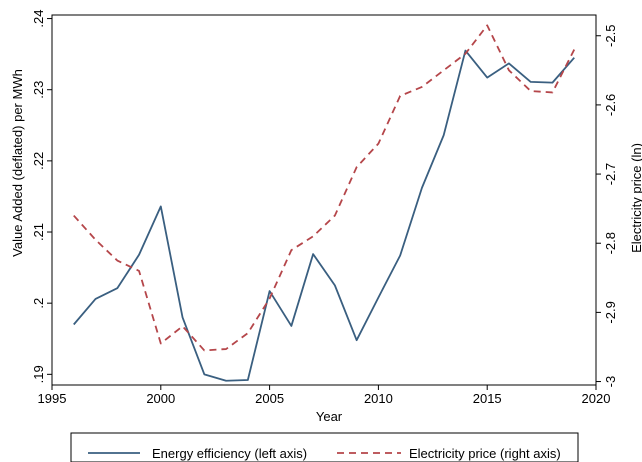 This screenshot has width=642, height=462. I want to click on y-axis-right: -3 -2.9 -2.8 -2.7 -2.6 -2.5, so click(607, 206).